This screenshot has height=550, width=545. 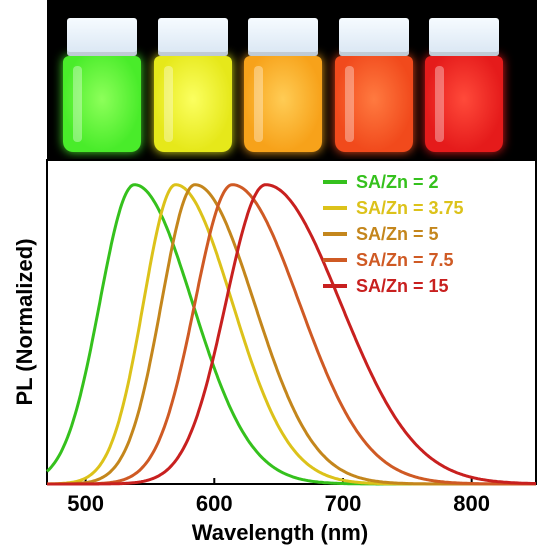 I want to click on legend-label: SA/Zn = 2, so click(x=397, y=182).